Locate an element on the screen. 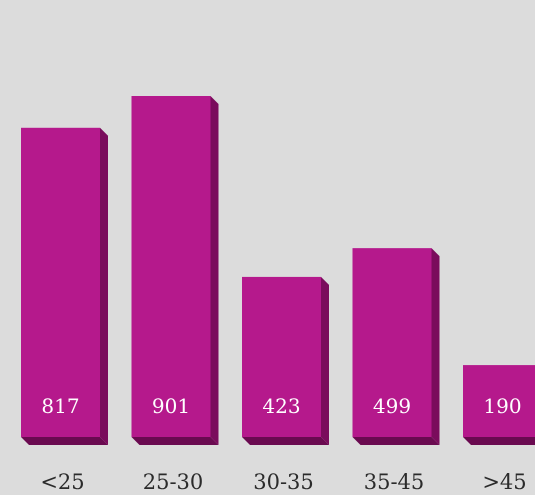 The image size is (535, 495). bar->45 is located at coordinates (499, 405).